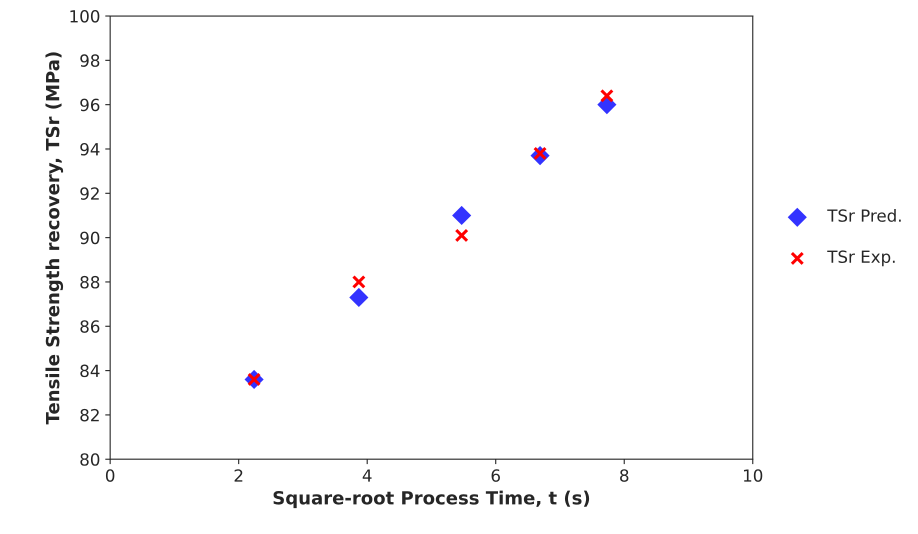  What do you see at coordinates (753, 475) in the screenshot?
I see `x-tick-label: 10` at bounding box center [753, 475].